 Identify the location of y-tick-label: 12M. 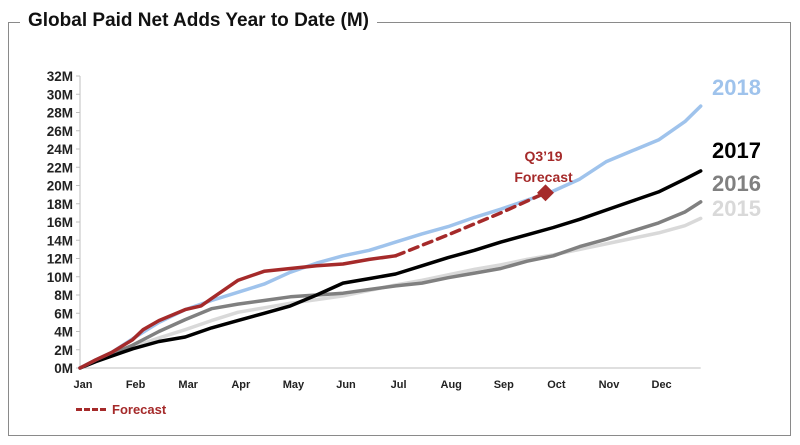
(60, 259).